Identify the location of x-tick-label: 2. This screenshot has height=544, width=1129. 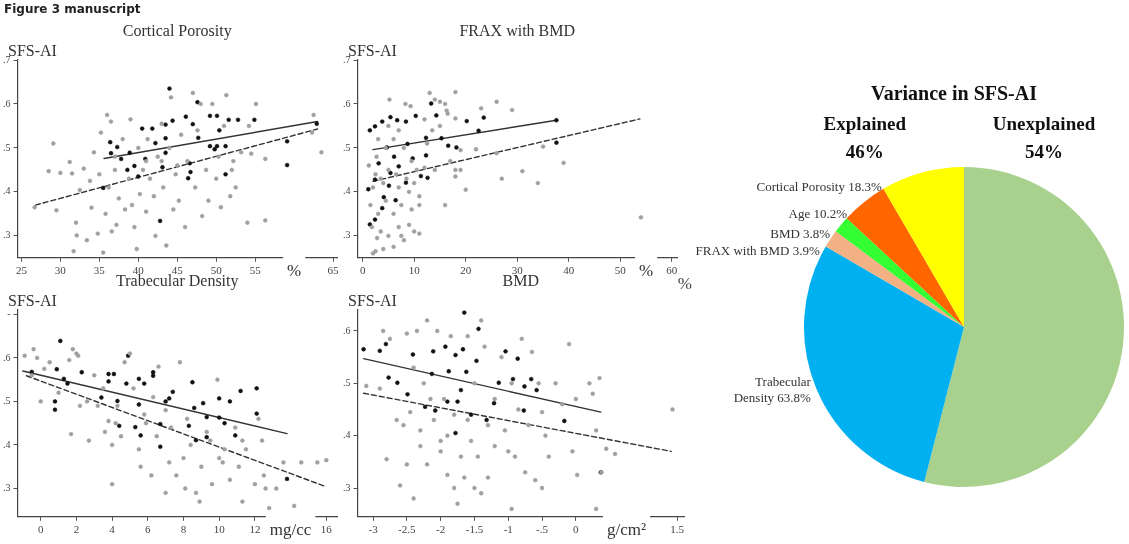
(76, 529).